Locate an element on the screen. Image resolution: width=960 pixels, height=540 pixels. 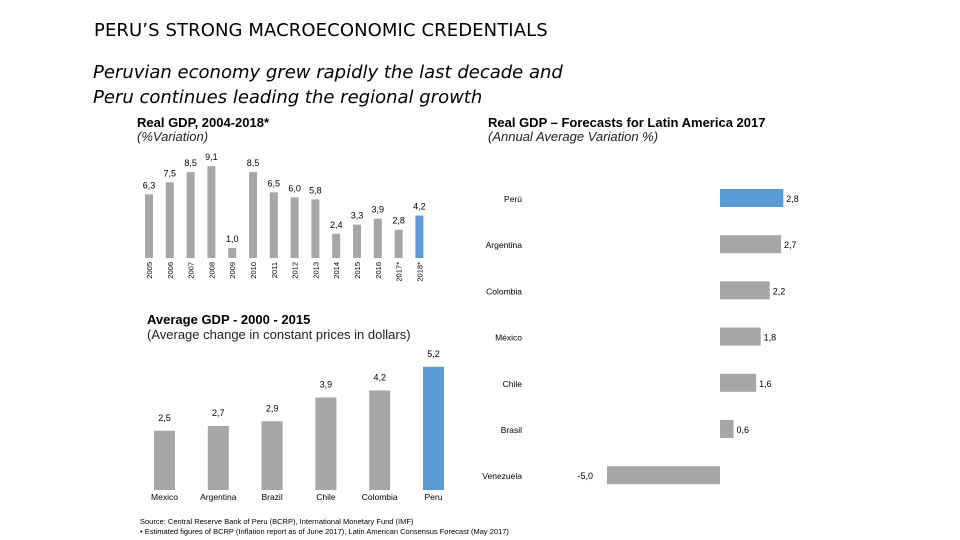
chart2-data-label: 0,6 is located at coordinates (743, 430).